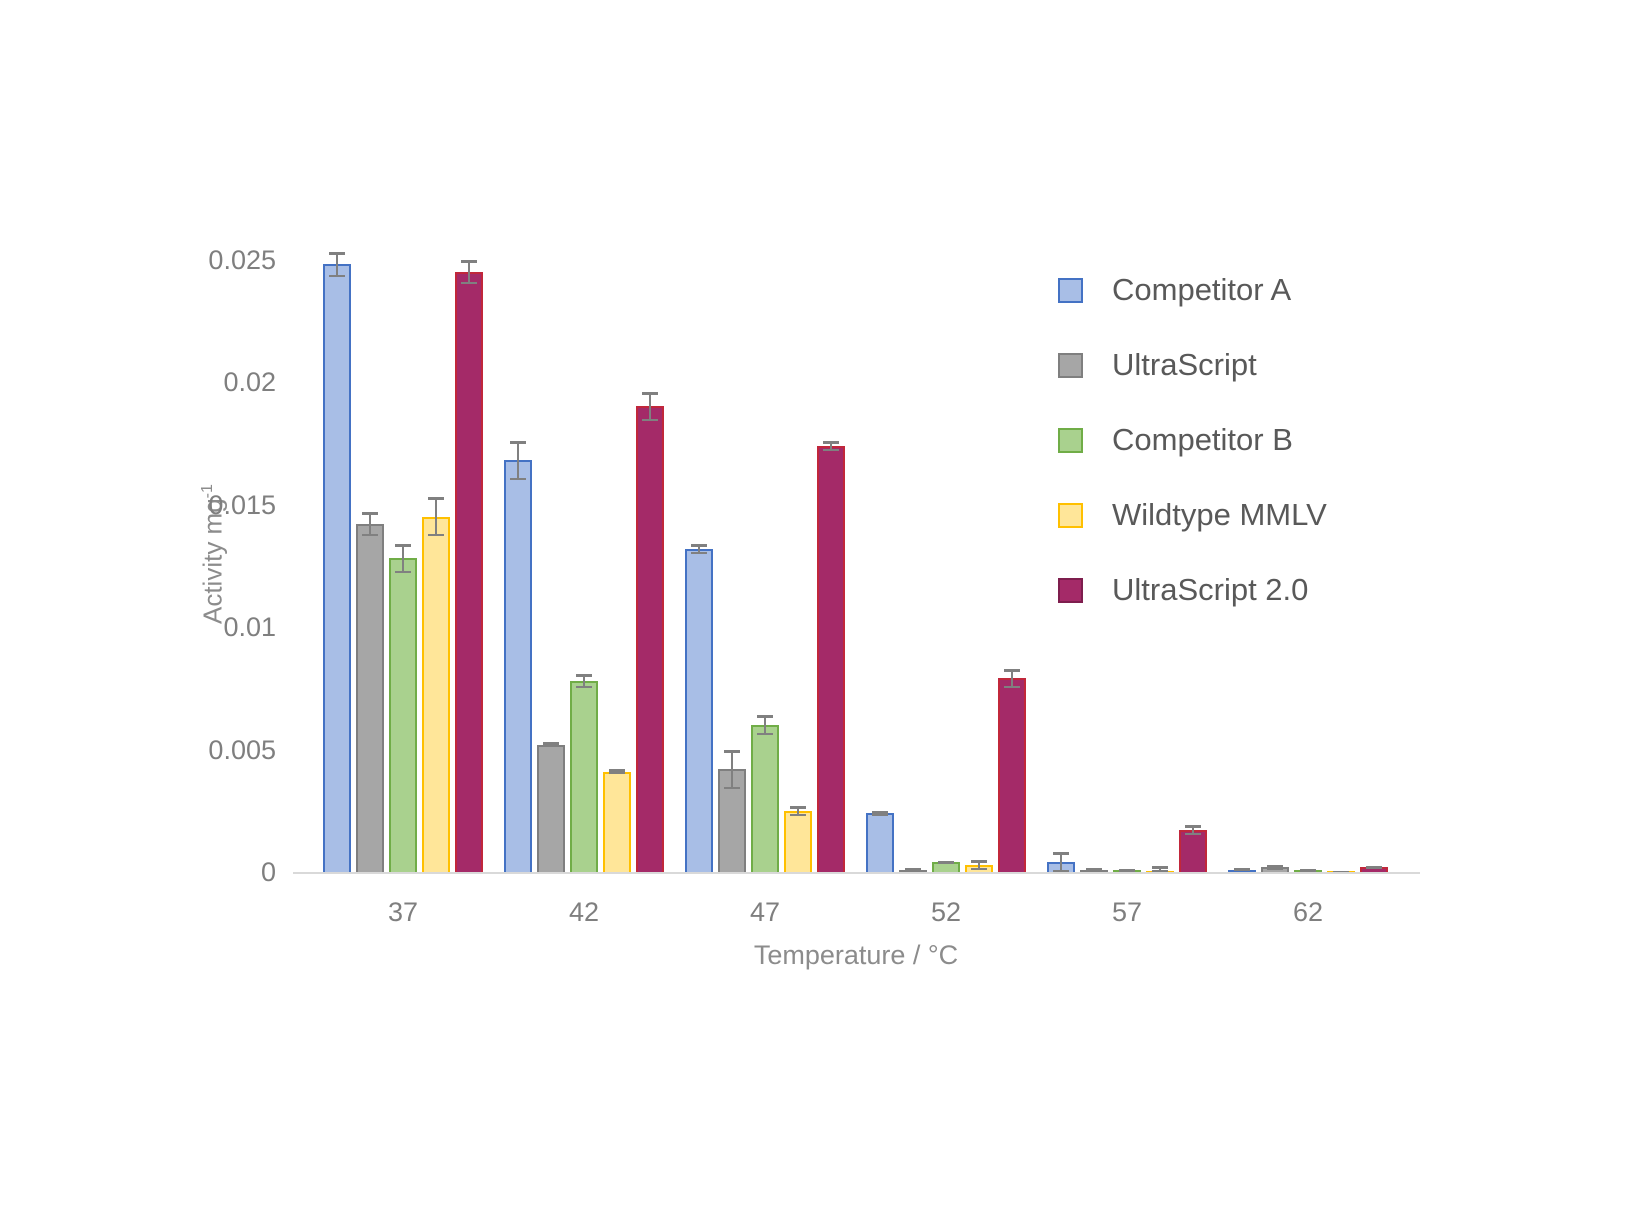 The height and width of the screenshot is (1231, 1640). I want to click on legend-label: Competitor A, so click(1202, 289).